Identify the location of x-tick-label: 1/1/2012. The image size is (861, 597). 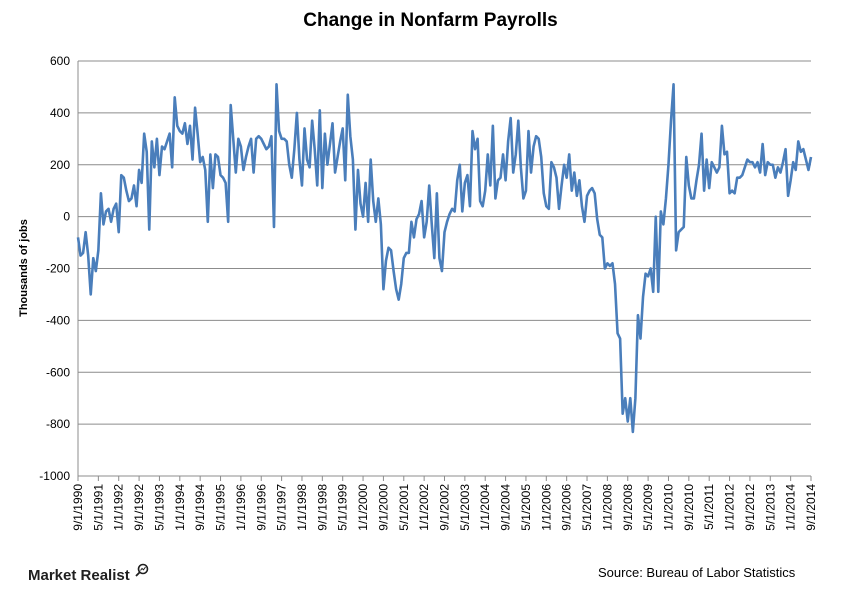
(730, 507).